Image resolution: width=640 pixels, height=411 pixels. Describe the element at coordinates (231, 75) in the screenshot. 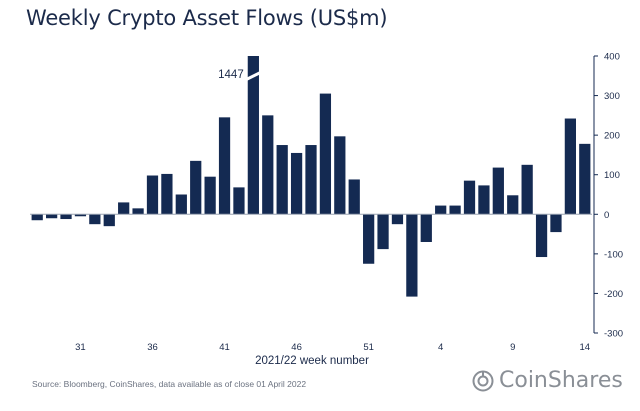

I see `bar-value-annotation: 1447` at that location.